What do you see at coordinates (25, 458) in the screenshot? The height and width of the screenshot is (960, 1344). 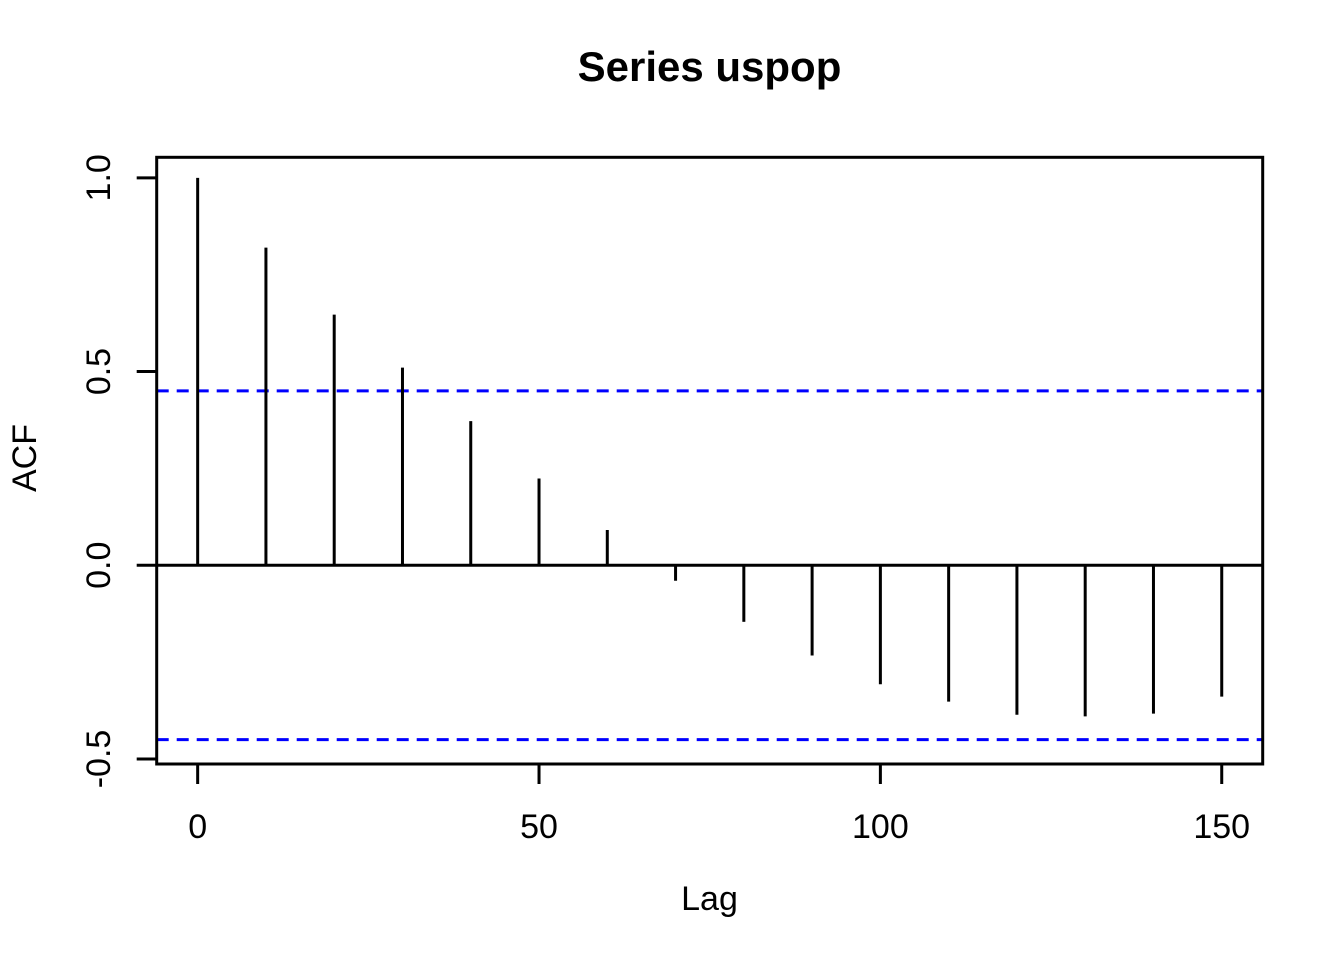 I see `y-axis-label: ACF` at bounding box center [25, 458].